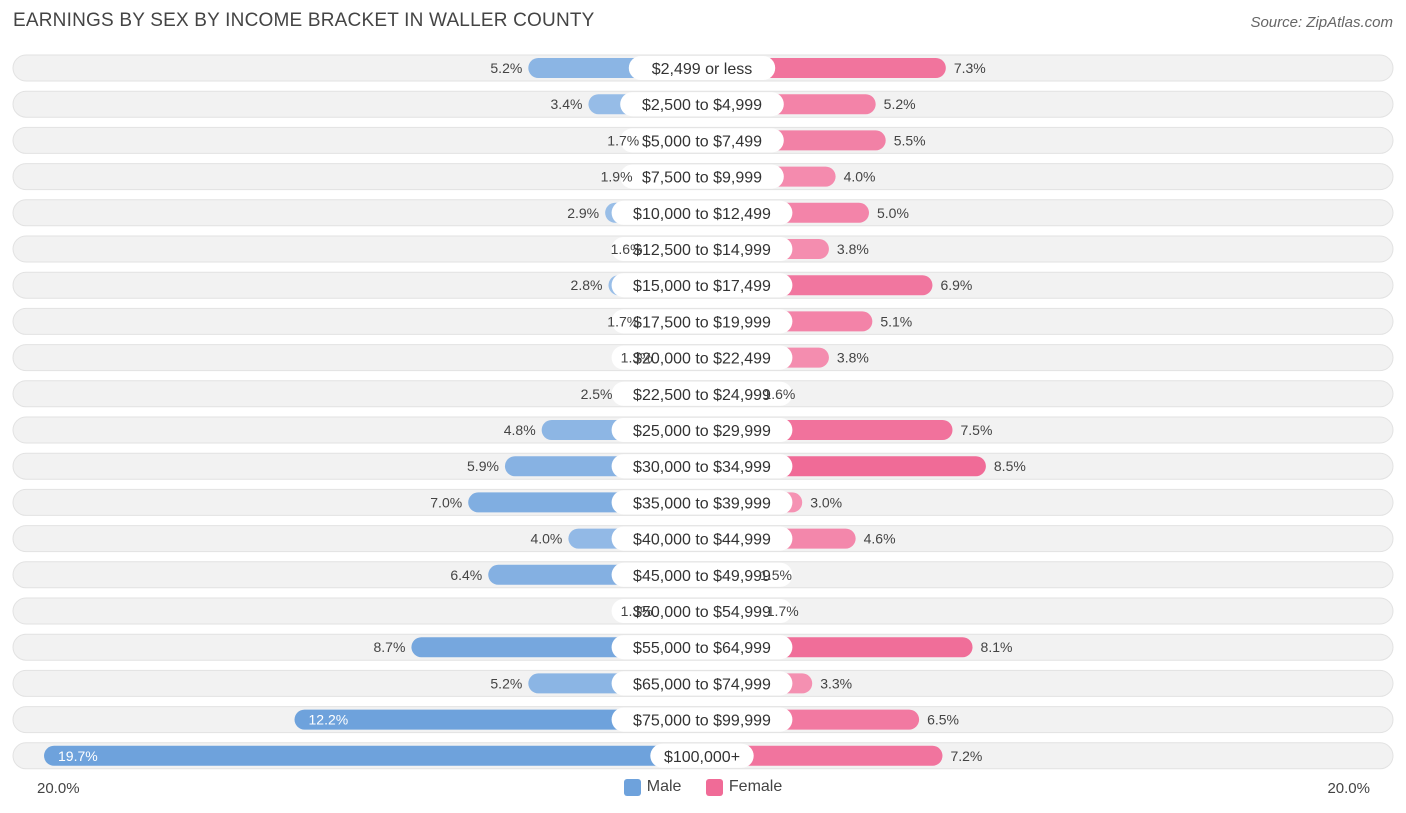  I want to click on value-label-female: 1.7%, so click(783, 611).